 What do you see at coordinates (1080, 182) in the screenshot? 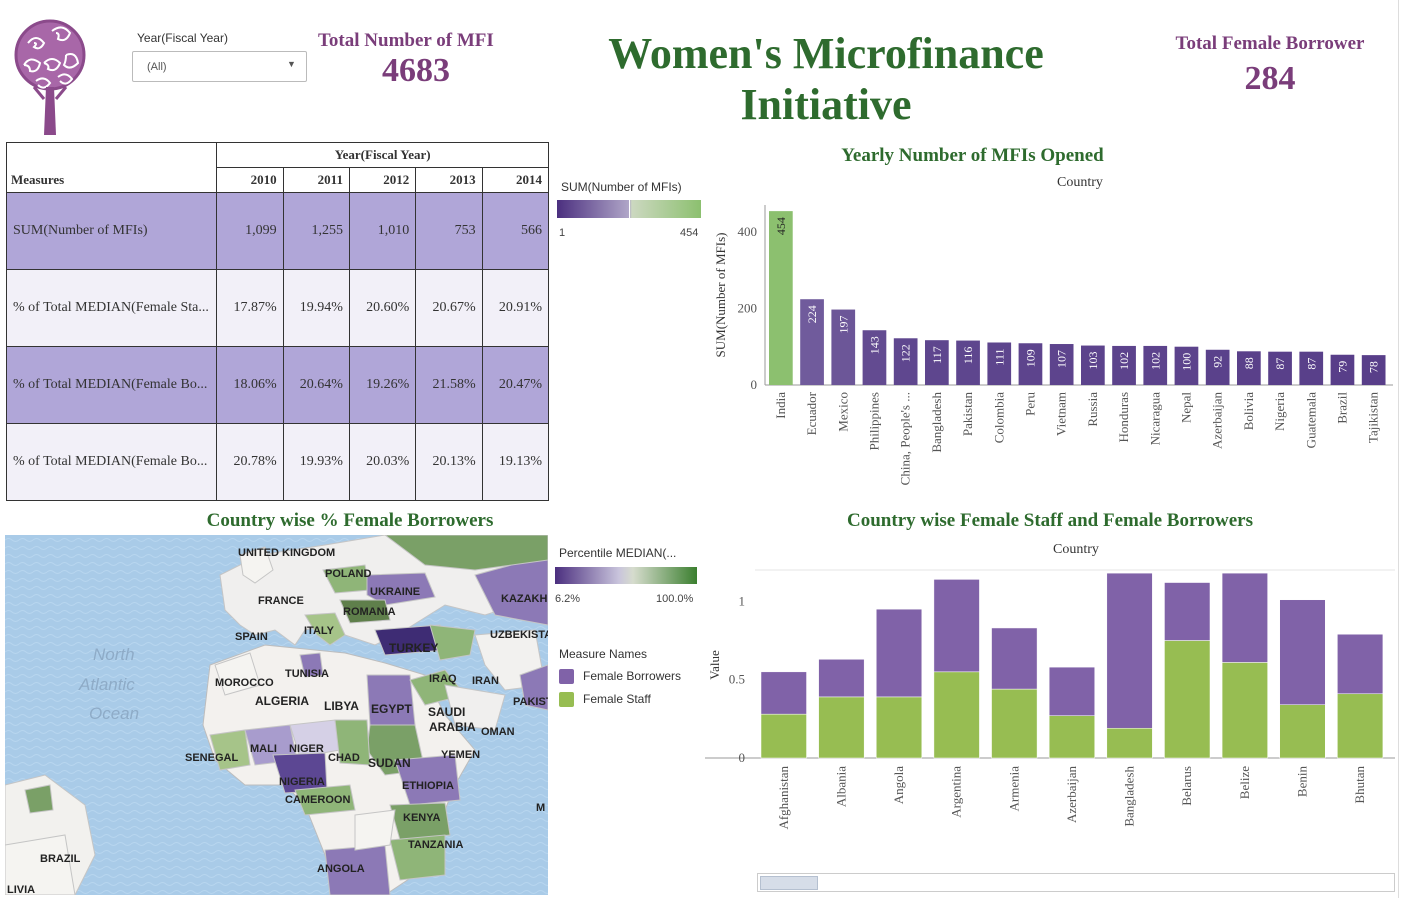
I see `chart-mfi-x-title: Country` at bounding box center [1080, 182].